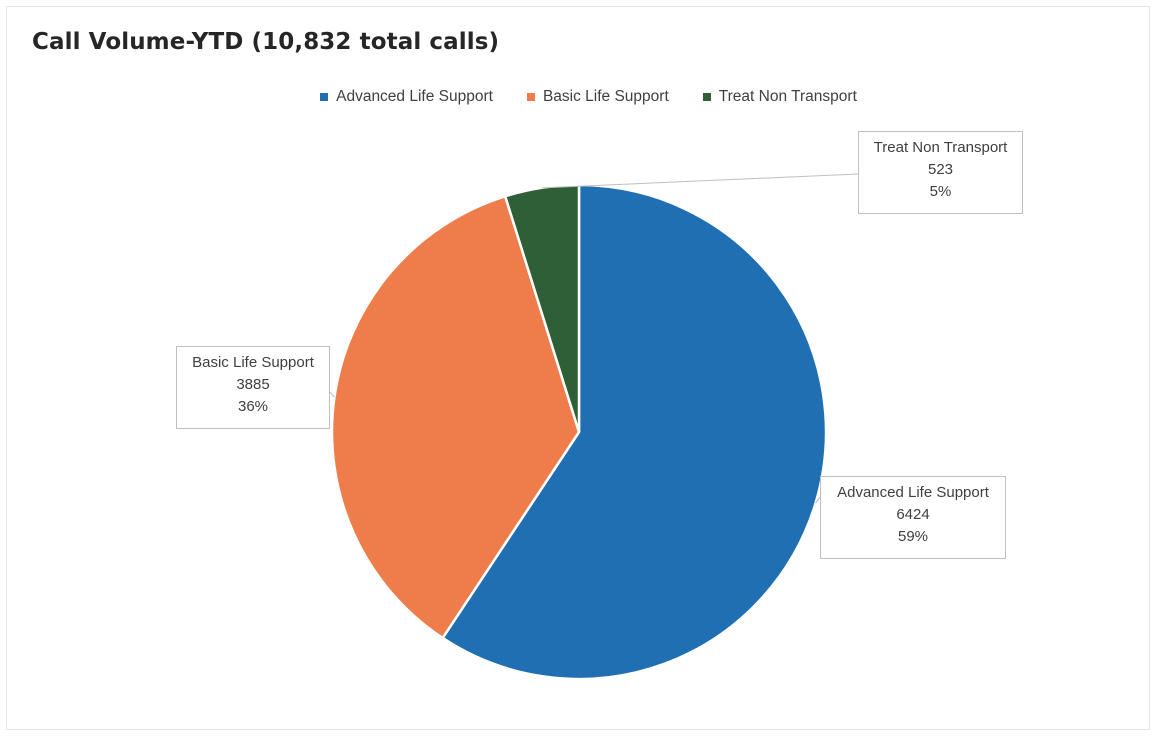  I want to click on legend-item-basic-life-support: Basic Life Support, so click(597, 97).